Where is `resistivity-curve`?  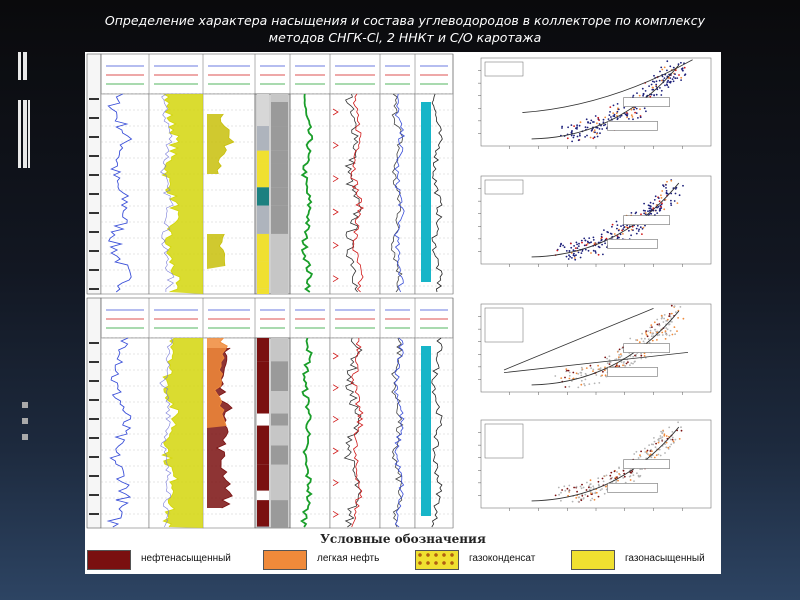
resistivity-curve is located at coordinates (353, 432).